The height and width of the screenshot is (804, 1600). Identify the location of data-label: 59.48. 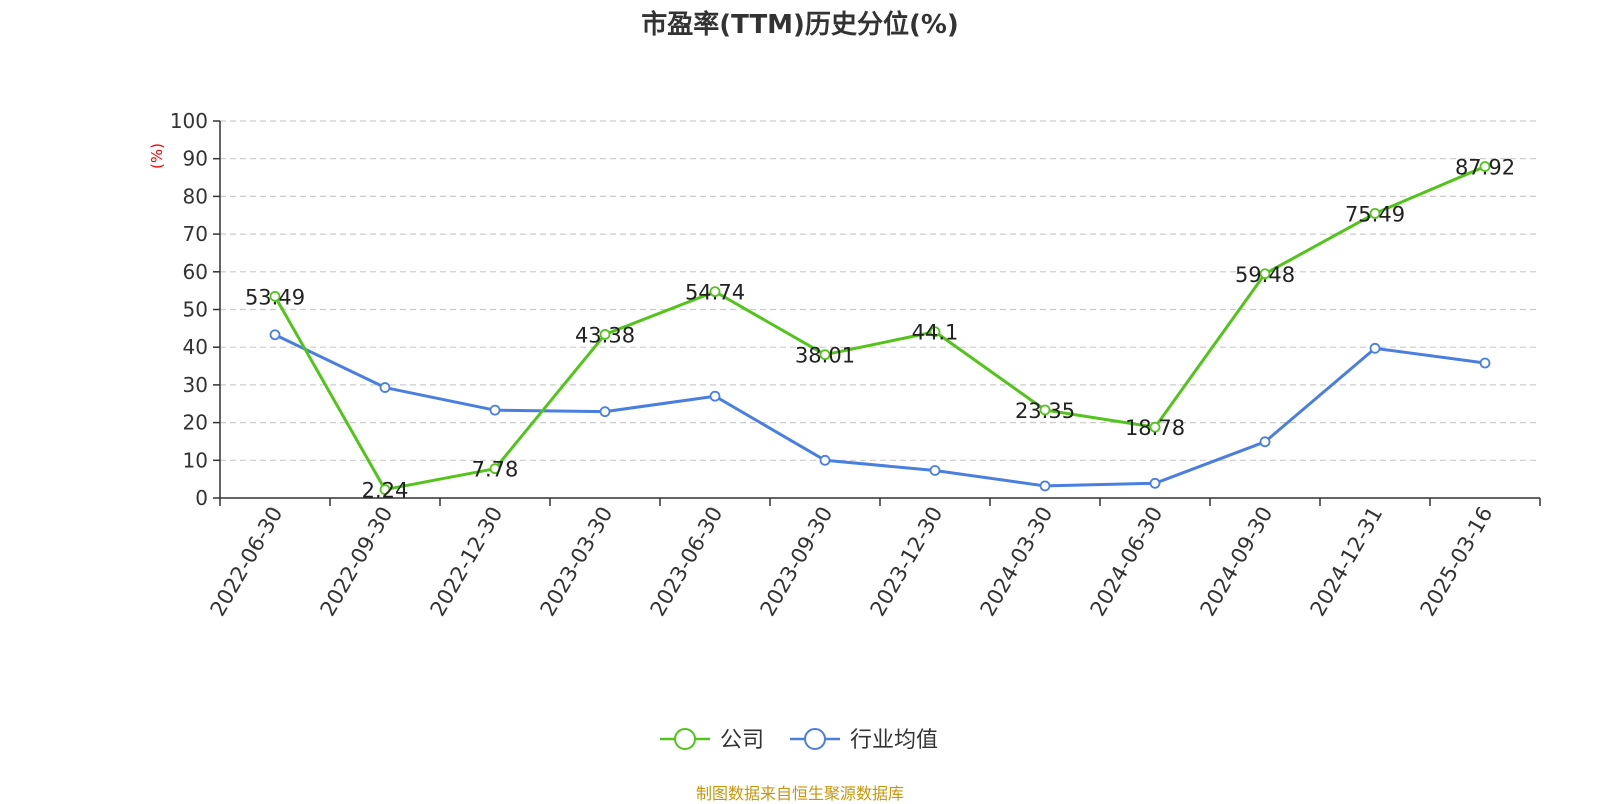
(1265, 275).